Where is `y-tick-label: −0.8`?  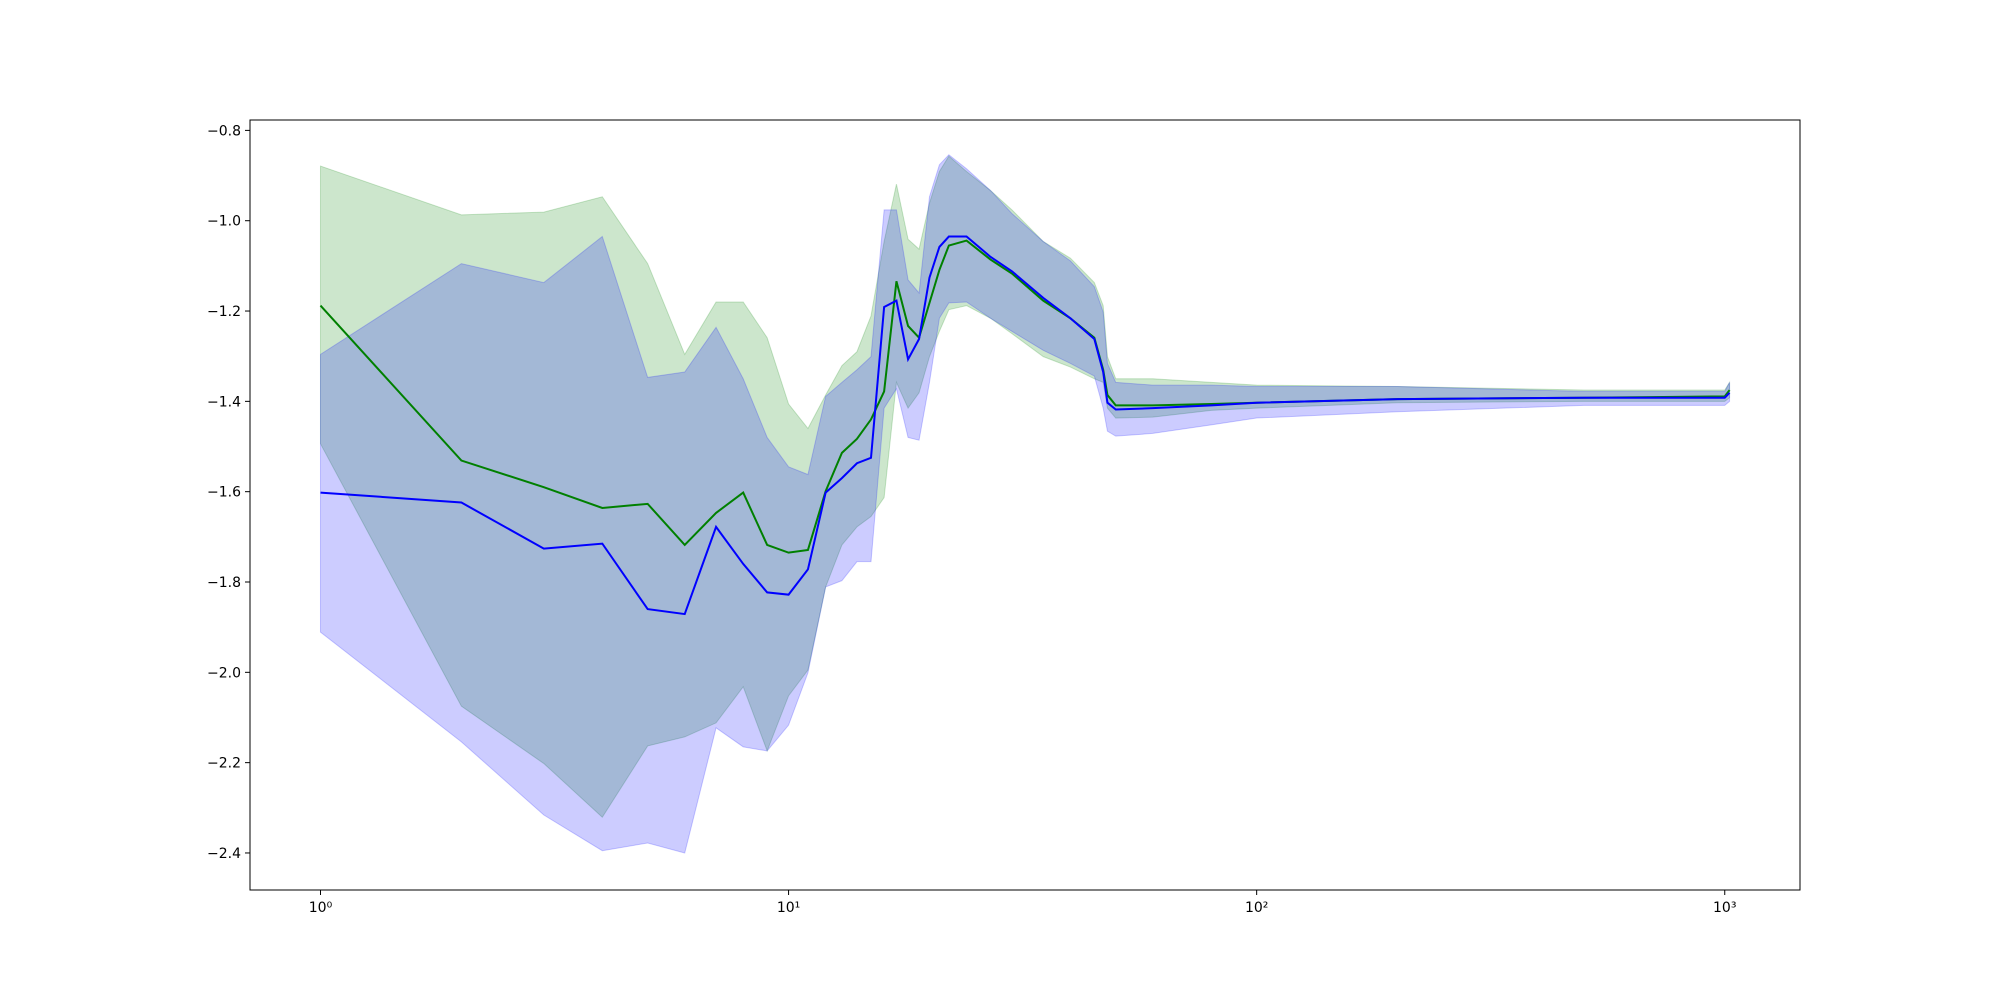
y-tick-label: −0.8 is located at coordinates (224, 131).